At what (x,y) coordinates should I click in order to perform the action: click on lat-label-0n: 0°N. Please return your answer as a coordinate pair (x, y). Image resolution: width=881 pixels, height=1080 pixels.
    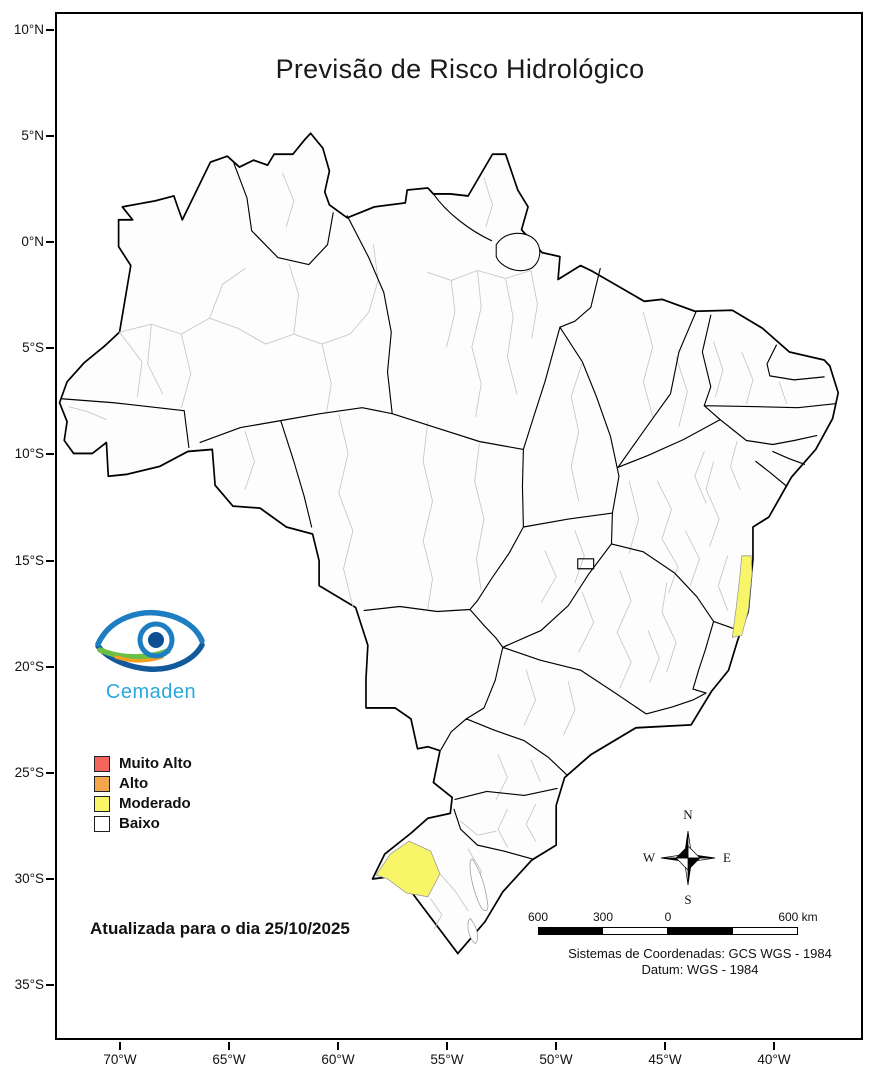
    Looking at the image, I should click on (32, 241).